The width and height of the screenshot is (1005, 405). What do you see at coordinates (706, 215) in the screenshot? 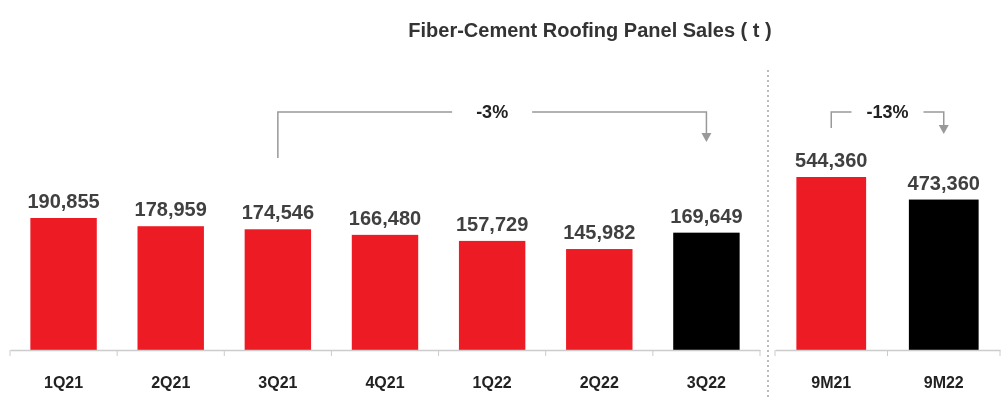
I see `data-label: 169,649` at bounding box center [706, 215].